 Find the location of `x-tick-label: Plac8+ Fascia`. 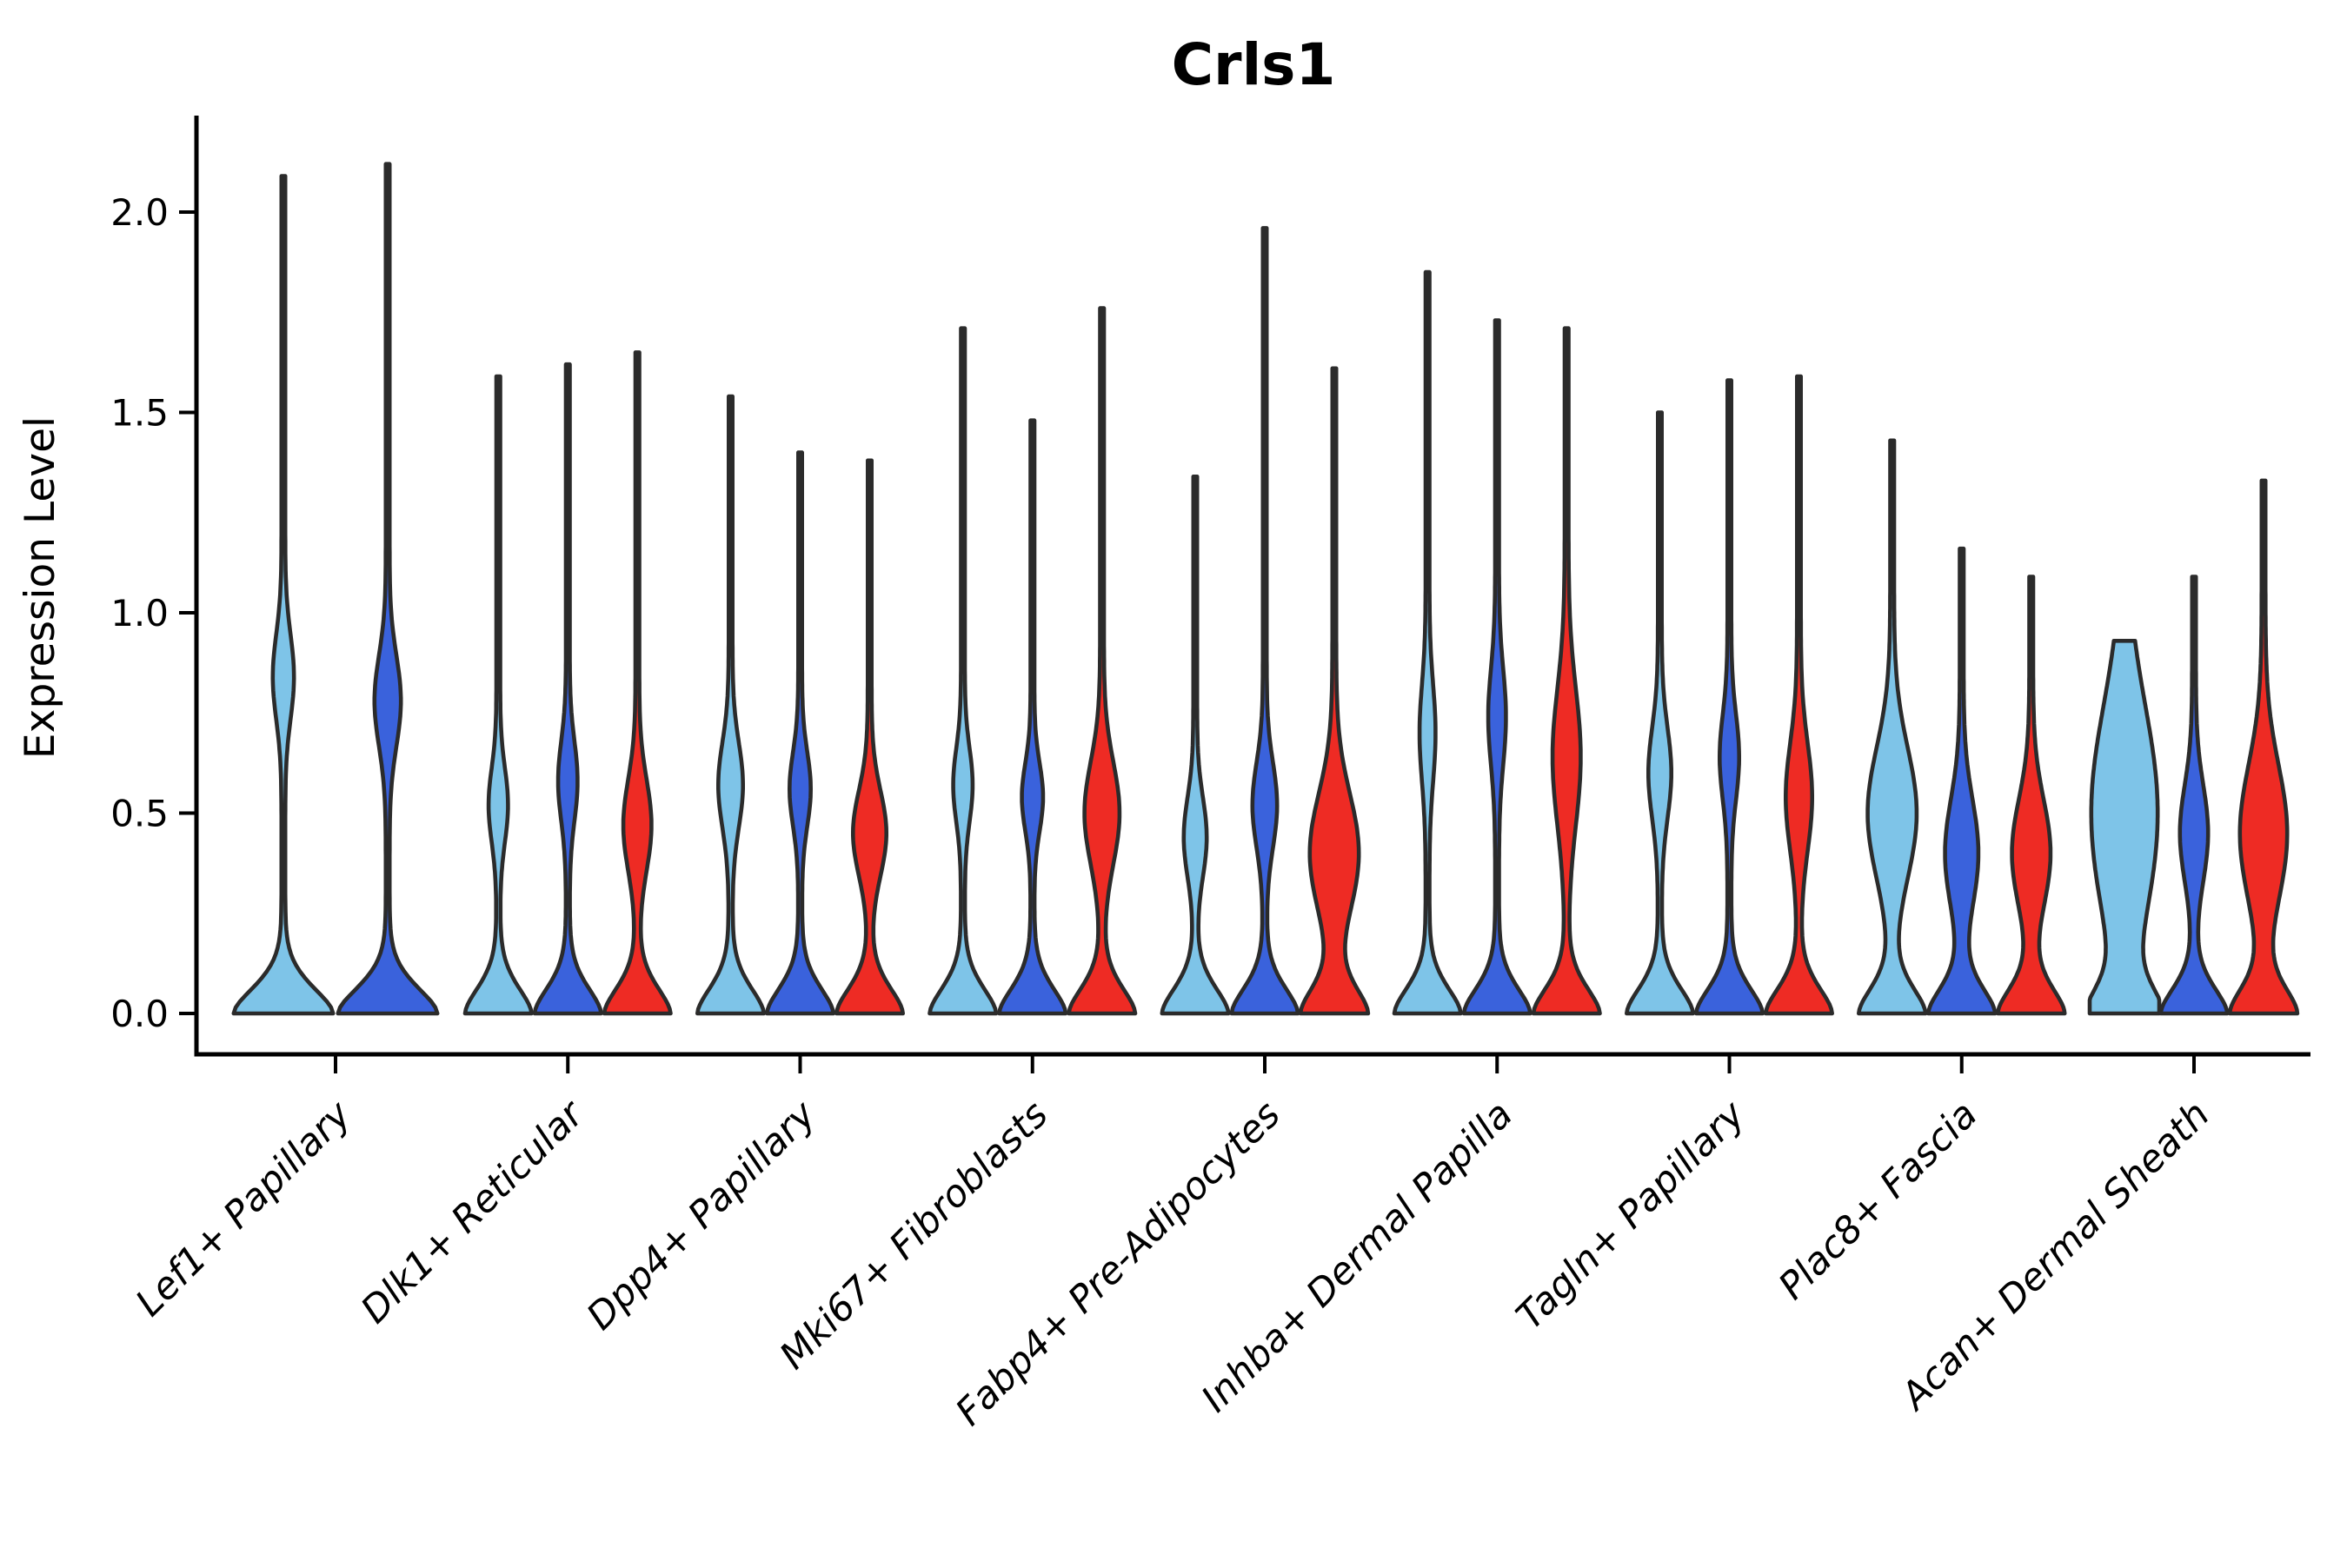

x-tick-label: Plac8+ Fascia is located at coordinates (1878, 1200).